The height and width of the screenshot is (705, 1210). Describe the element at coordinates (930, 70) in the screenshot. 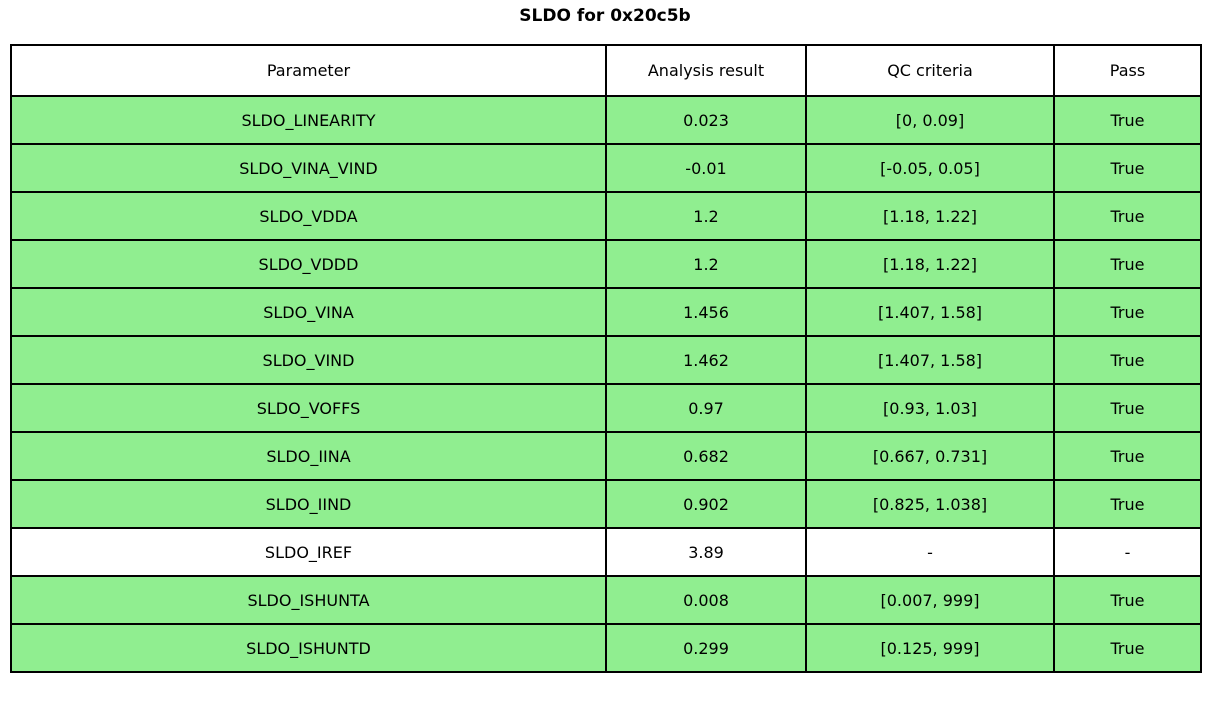

I see `header-qc-criteria: QC criteria` at that location.